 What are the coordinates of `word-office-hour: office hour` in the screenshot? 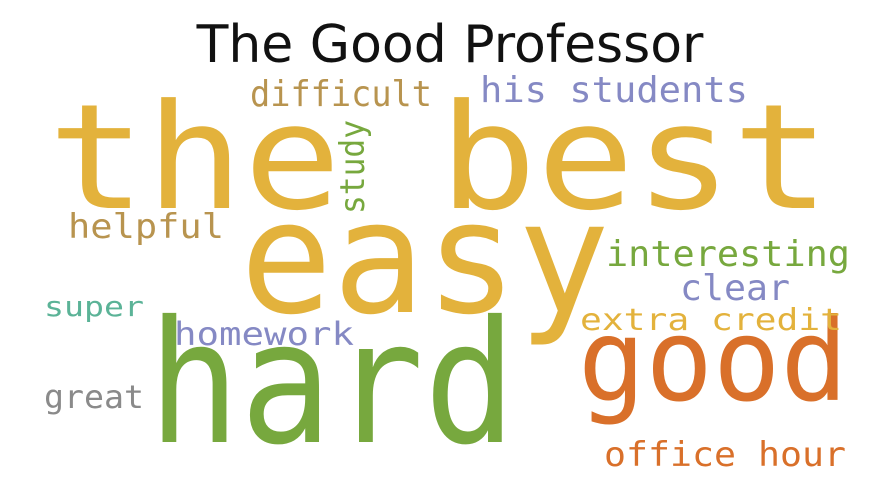 It's located at (725, 455).